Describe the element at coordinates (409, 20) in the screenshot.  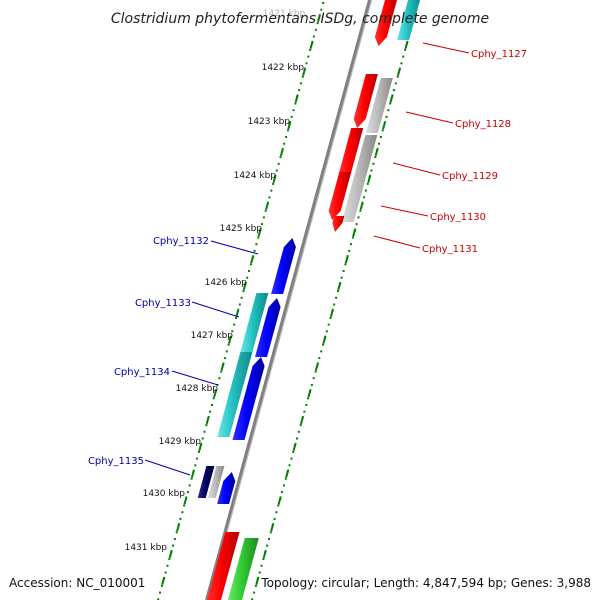
I see `feature-cyan-top` at that location.